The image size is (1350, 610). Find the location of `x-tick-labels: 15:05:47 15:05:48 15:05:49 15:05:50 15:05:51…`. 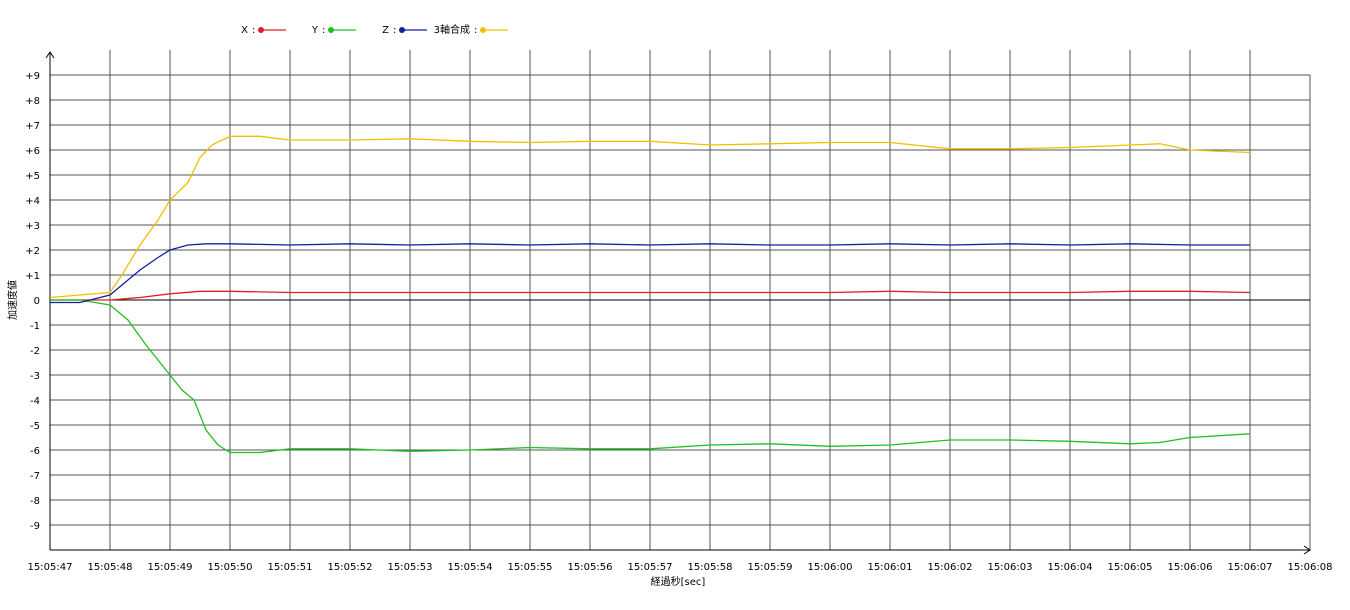

x-tick-labels: 15:05:47 15:05:48 15:05:49 15:05:50 15:05:51… is located at coordinates (680, 567).